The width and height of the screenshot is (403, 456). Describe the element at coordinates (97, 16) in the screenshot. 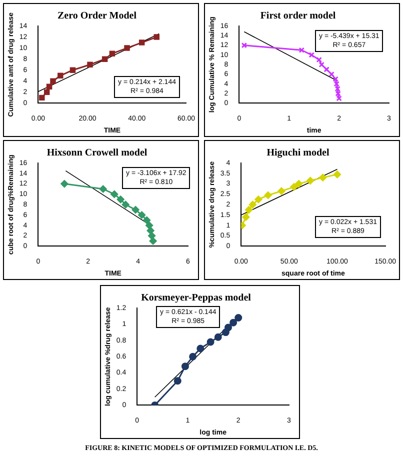

I see `chart-title: Zero Order Model` at that location.